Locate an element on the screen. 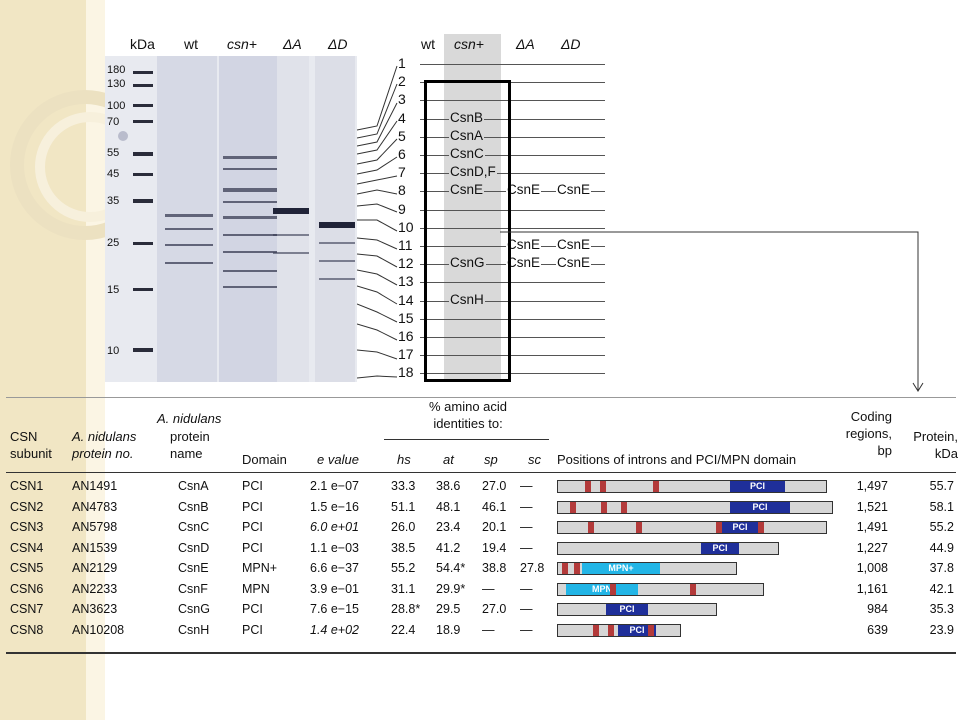  cell-subunit: CSN6 is located at coordinates (27, 588).